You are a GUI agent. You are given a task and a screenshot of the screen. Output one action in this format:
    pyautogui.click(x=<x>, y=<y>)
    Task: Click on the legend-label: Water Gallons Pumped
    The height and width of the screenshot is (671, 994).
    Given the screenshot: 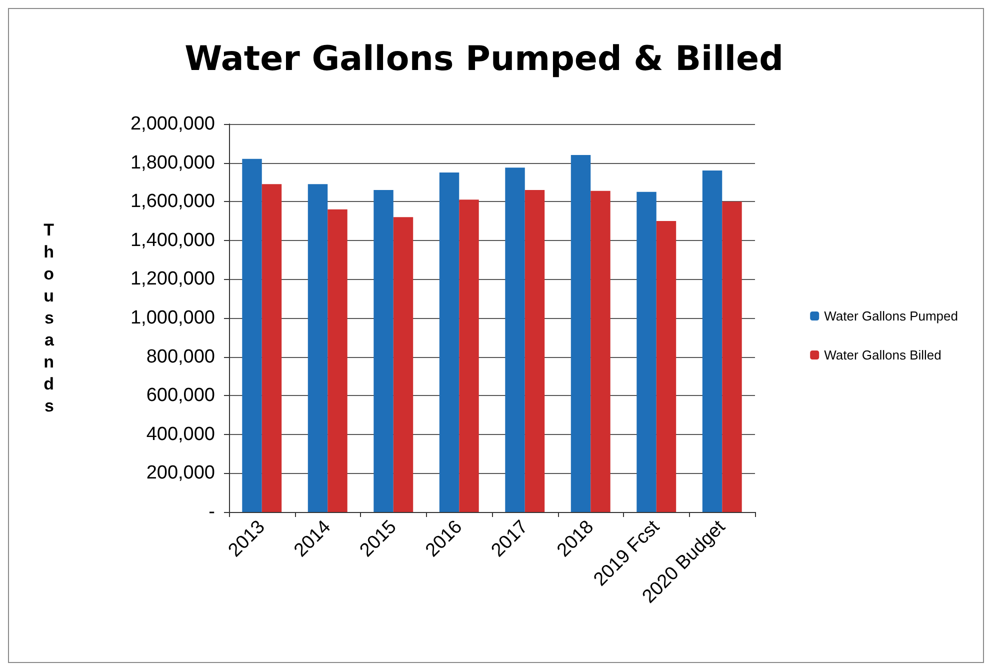 What is the action you would take?
    pyautogui.click(x=891, y=316)
    